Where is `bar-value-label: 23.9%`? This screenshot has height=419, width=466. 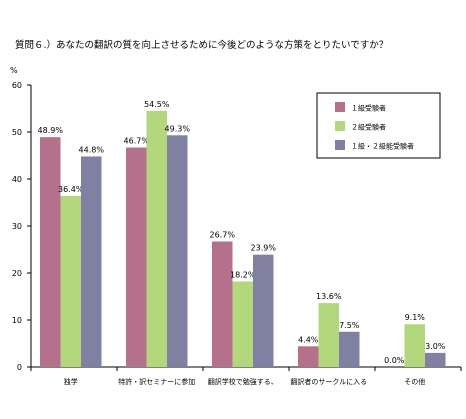 bar-value-label: 23.9% is located at coordinates (264, 248).